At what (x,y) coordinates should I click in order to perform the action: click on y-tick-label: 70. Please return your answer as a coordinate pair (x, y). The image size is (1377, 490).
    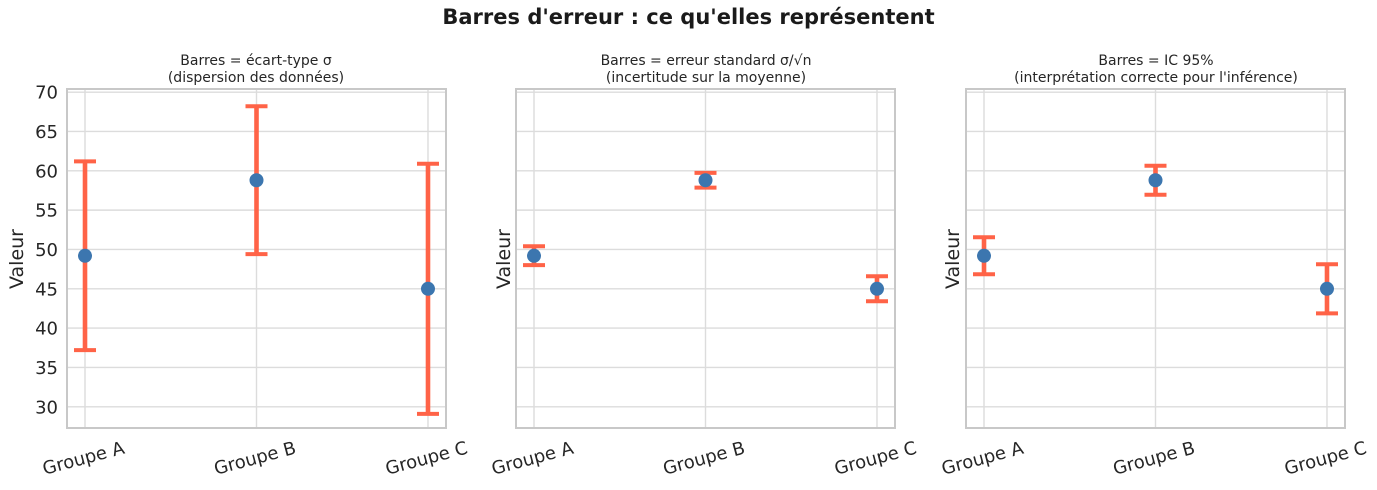
    Looking at the image, I should click on (46, 93).